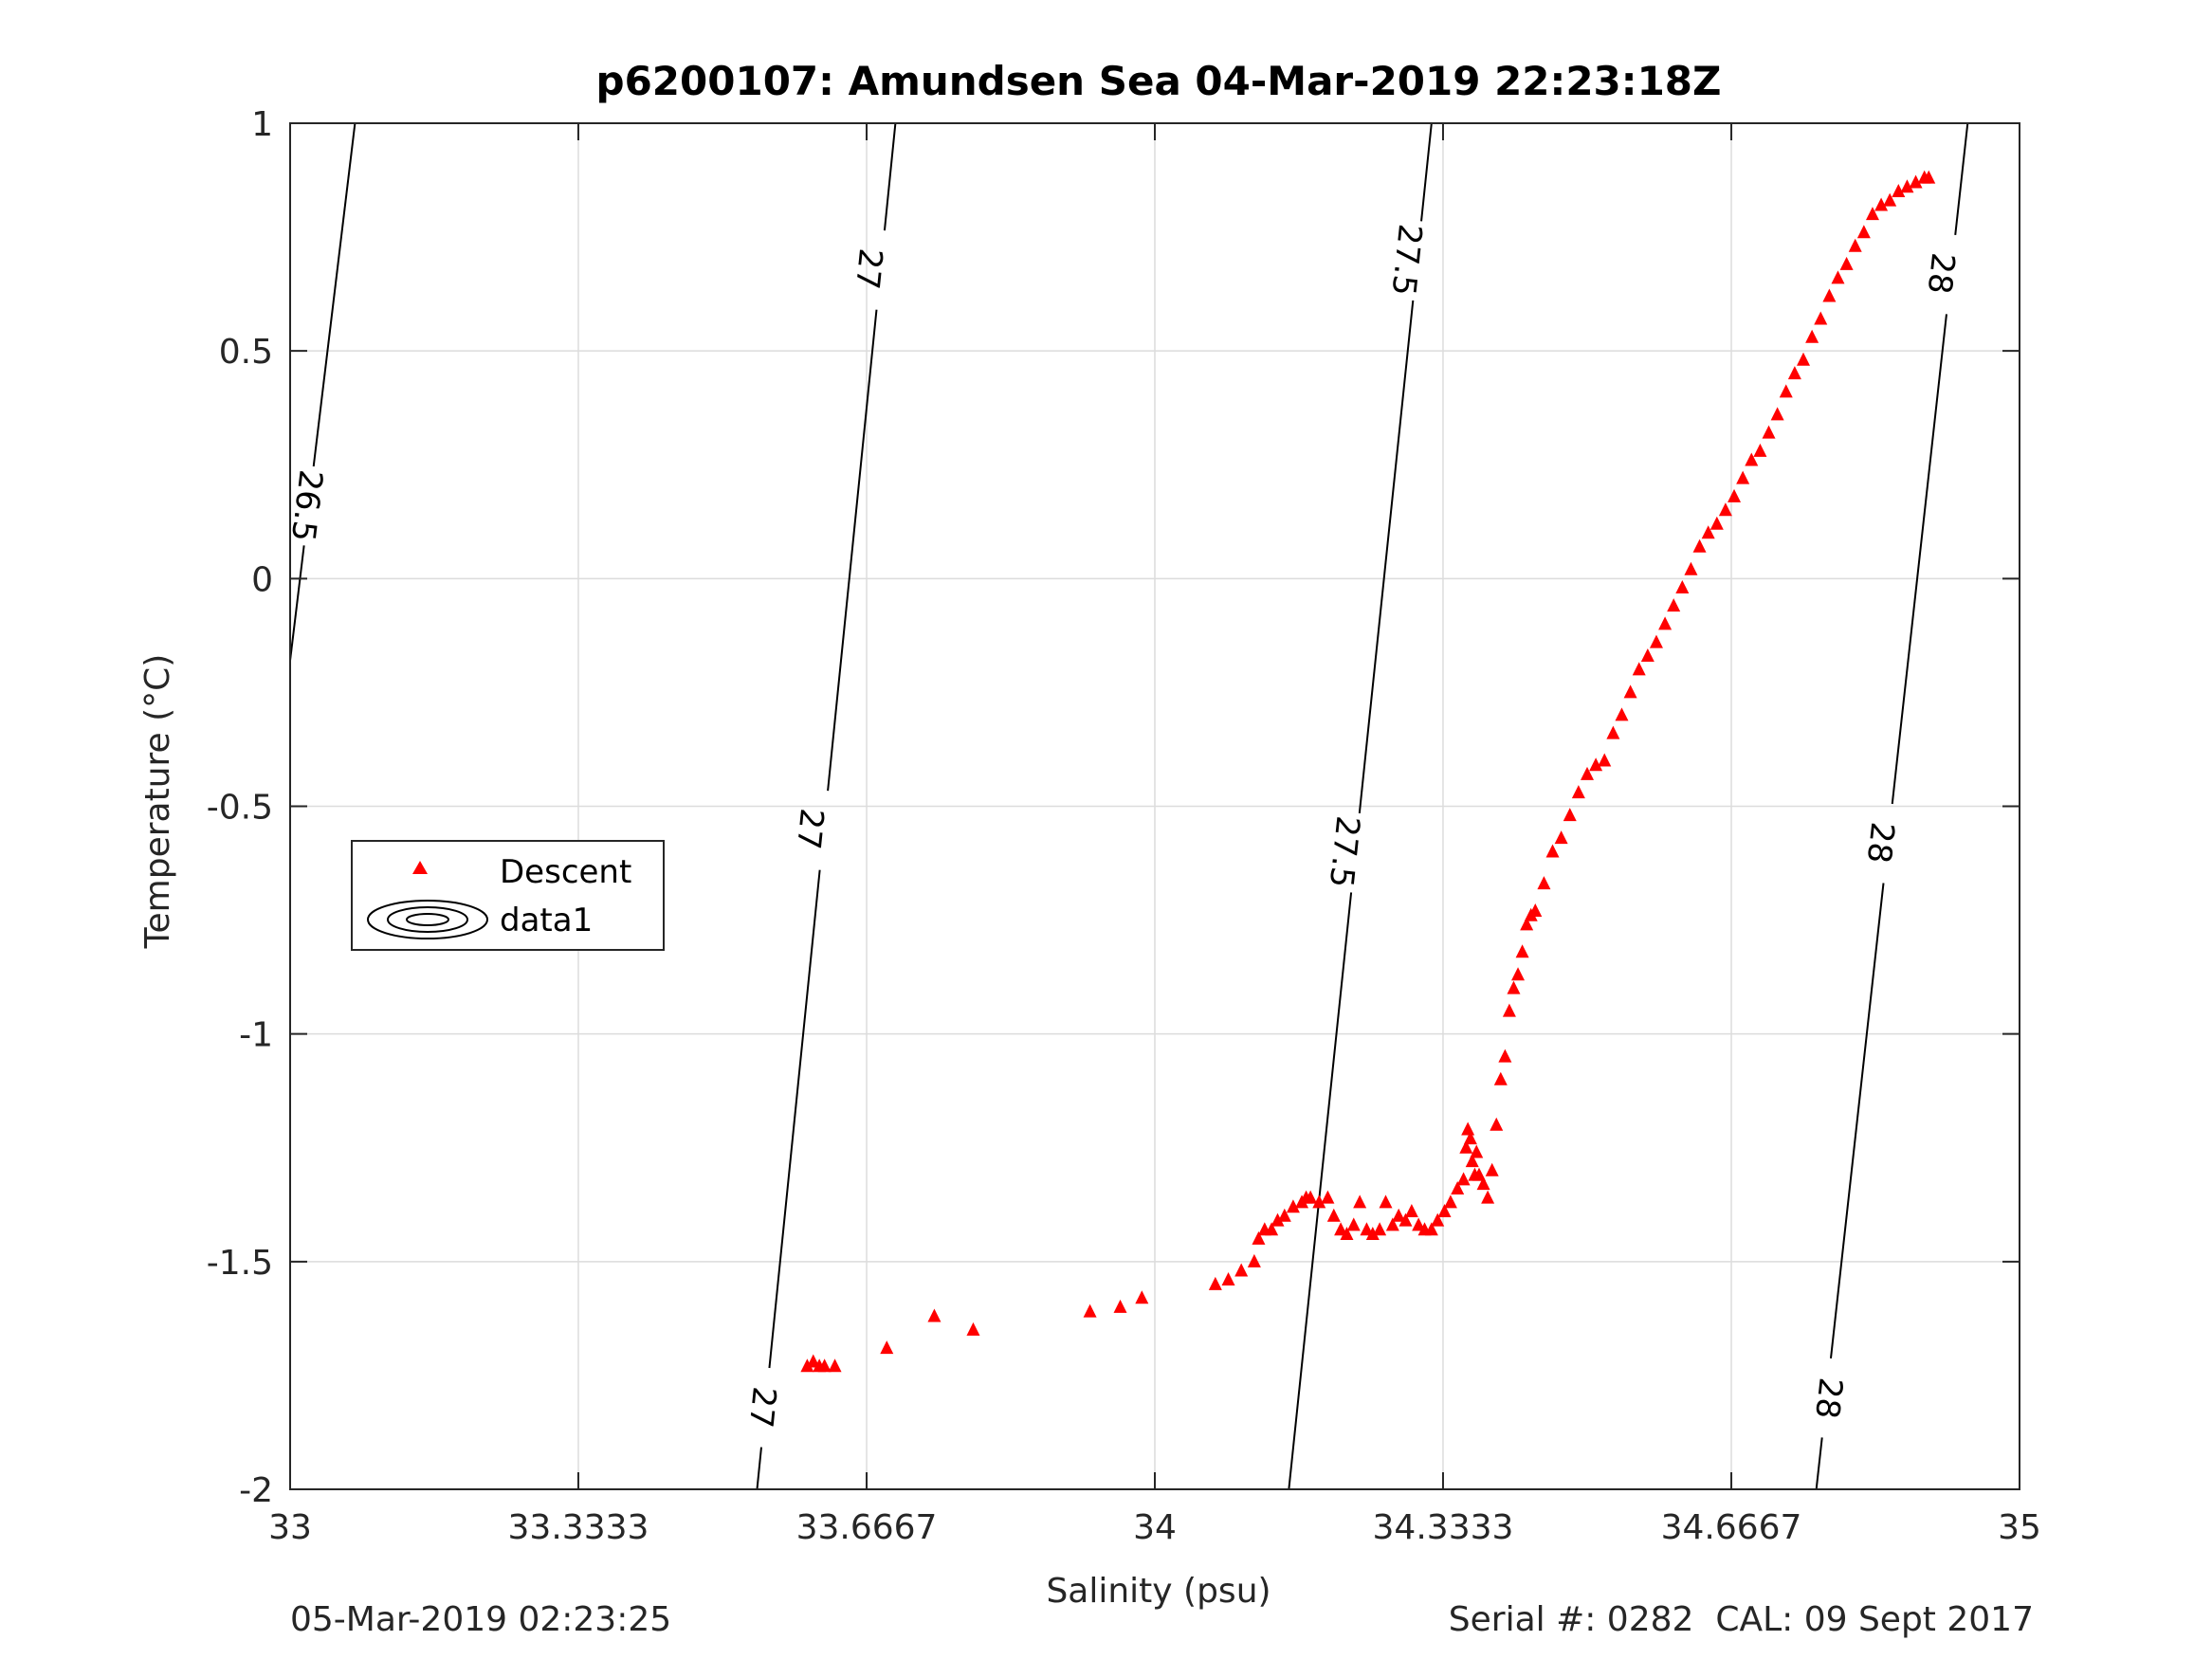 Image resolution: width=2212 pixels, height=1659 pixels. What do you see at coordinates (508, 895) in the screenshot?
I see `legend: Descent data1` at bounding box center [508, 895].